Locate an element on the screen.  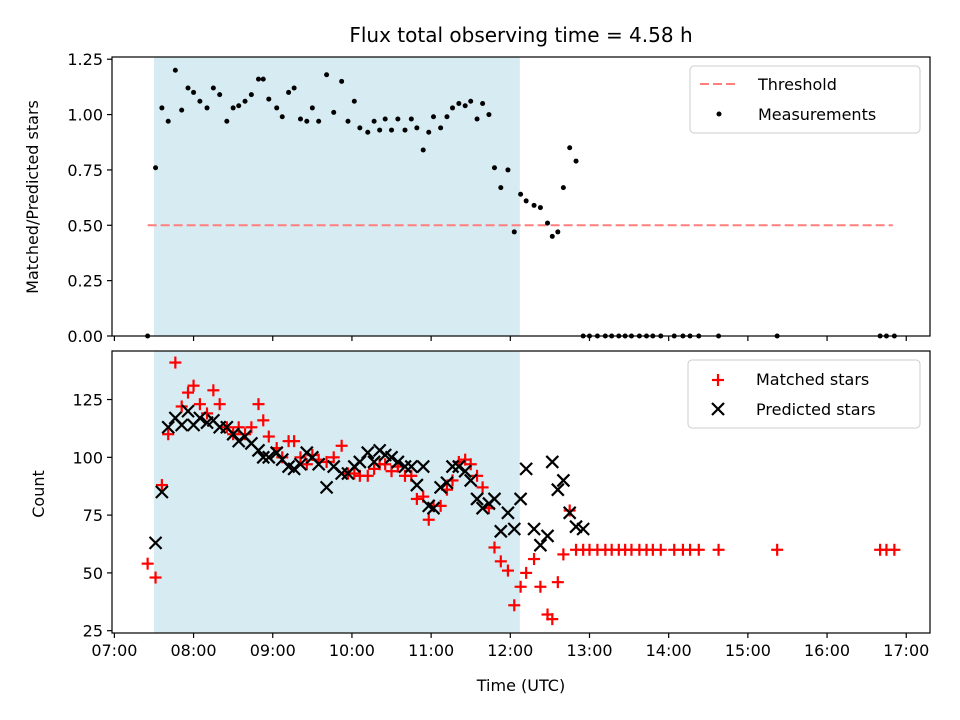
top-shaded-band is located at coordinates (336, 196).